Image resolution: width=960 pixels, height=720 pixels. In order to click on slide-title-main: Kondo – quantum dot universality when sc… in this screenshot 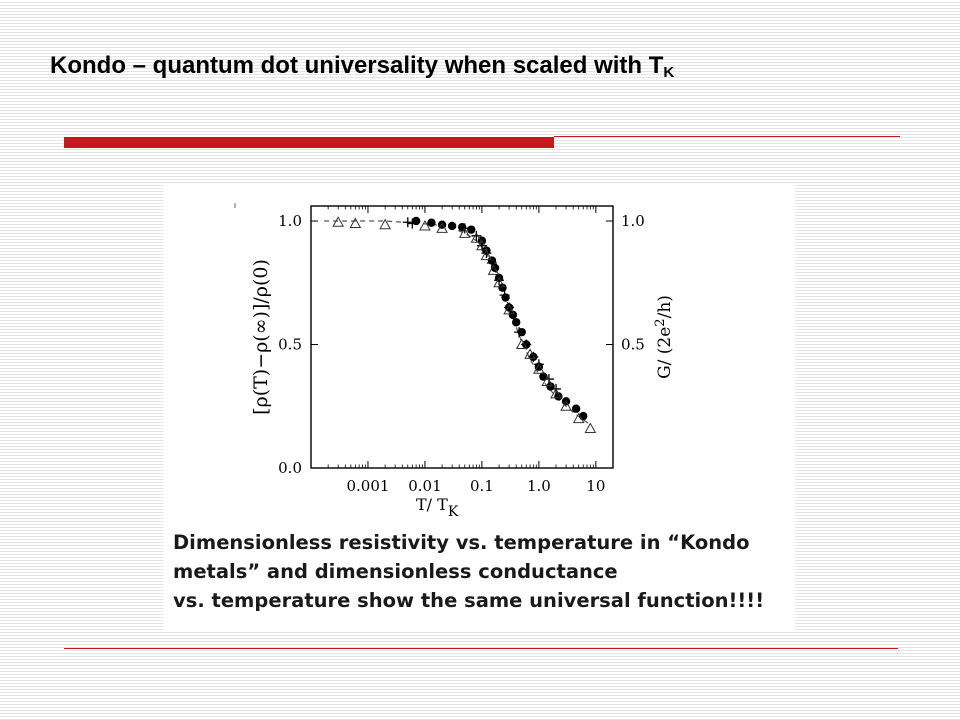, I will do `click(357, 65)`.